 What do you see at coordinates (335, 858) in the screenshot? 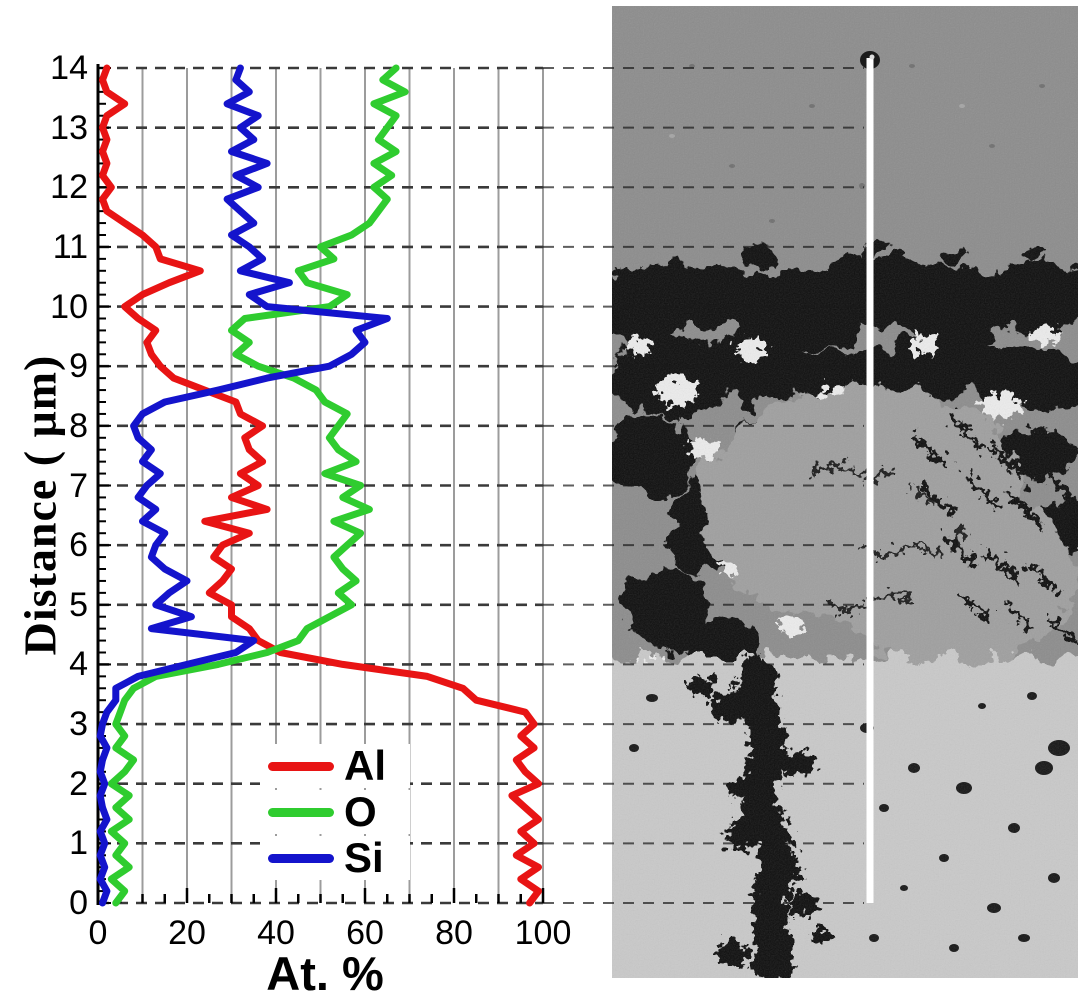
I see `legend-entry-si: Si` at bounding box center [335, 858].